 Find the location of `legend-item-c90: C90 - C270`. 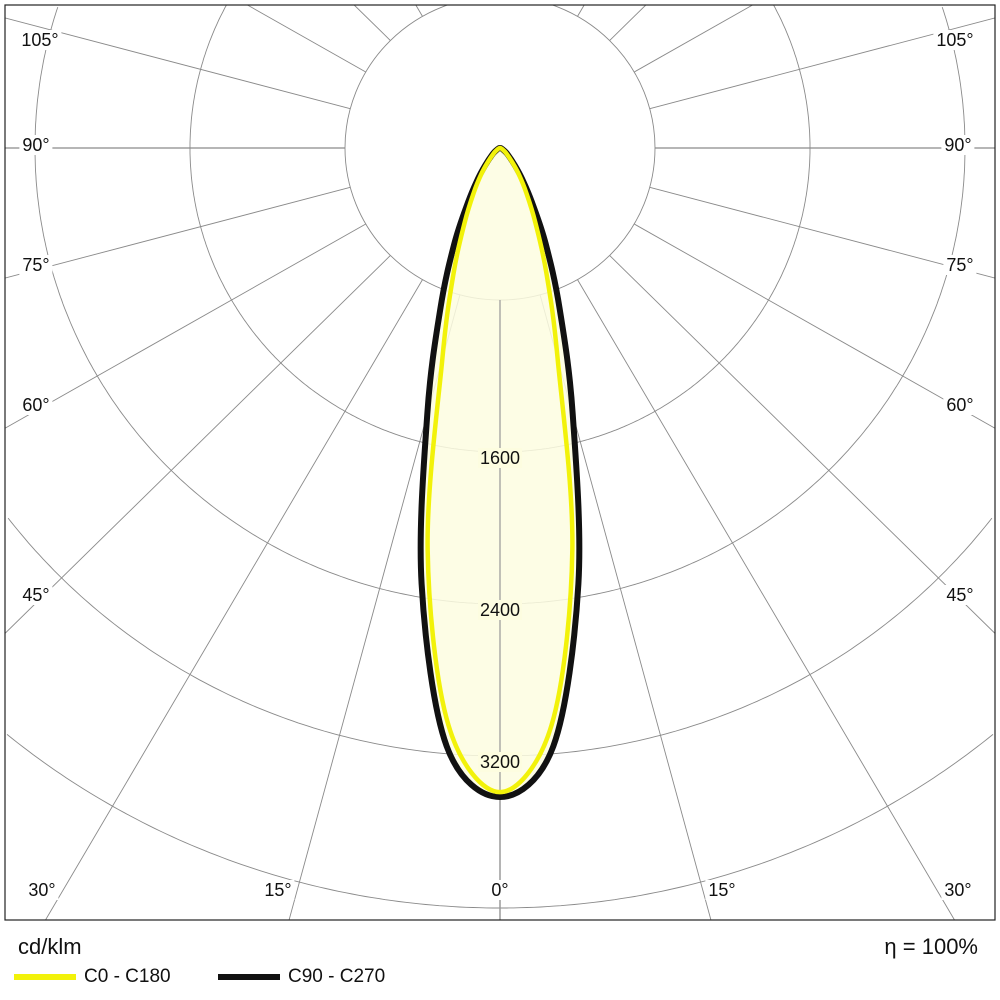

legend-item-c90: C90 - C270 is located at coordinates (301, 977).